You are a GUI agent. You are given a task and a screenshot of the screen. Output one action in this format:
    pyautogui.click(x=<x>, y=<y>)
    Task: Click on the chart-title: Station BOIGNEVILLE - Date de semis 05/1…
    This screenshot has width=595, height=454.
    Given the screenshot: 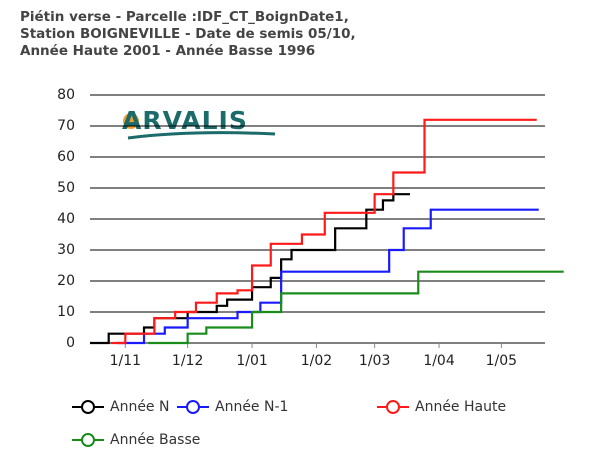 What is the action you would take?
    pyautogui.click(x=188, y=34)
    